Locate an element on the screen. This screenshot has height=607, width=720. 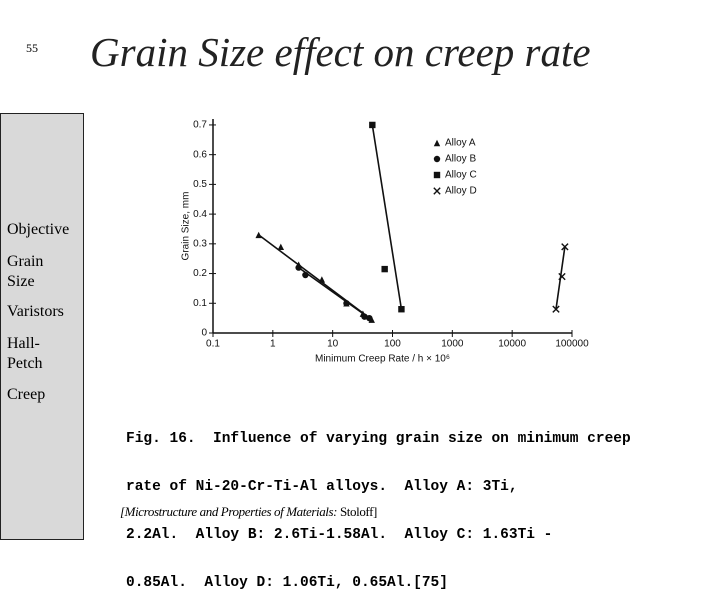
x-tick-label: 100000 is located at coordinates (572, 344).